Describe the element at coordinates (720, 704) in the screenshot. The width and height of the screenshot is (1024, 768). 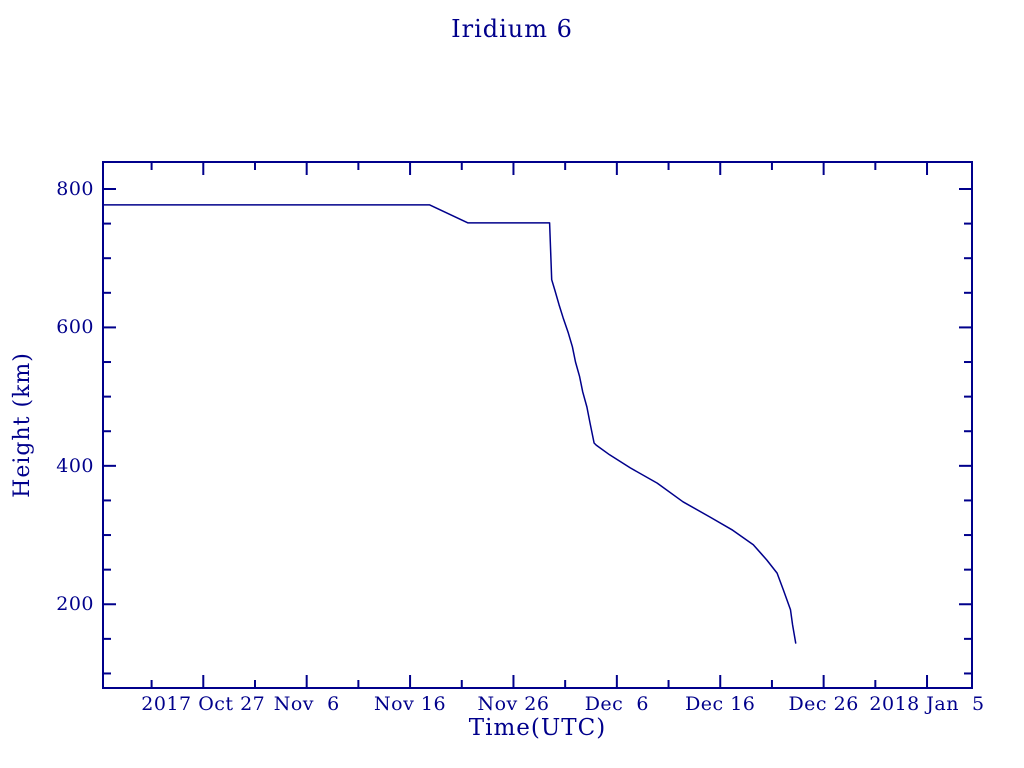
I see `x-tick-label: Dec 16` at that location.